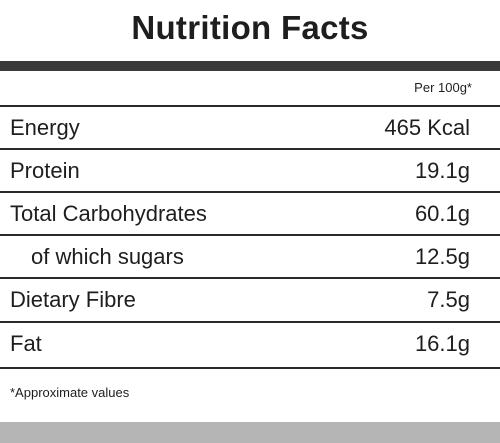  I want to click on serving-basis-label: Per 100g*, so click(443, 87).